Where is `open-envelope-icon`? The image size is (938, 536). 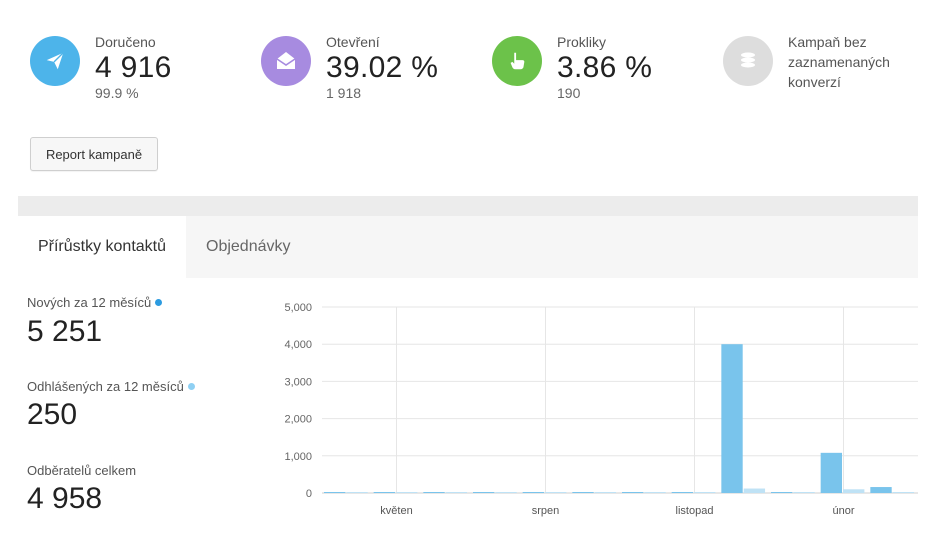 open-envelope-icon is located at coordinates (286, 61).